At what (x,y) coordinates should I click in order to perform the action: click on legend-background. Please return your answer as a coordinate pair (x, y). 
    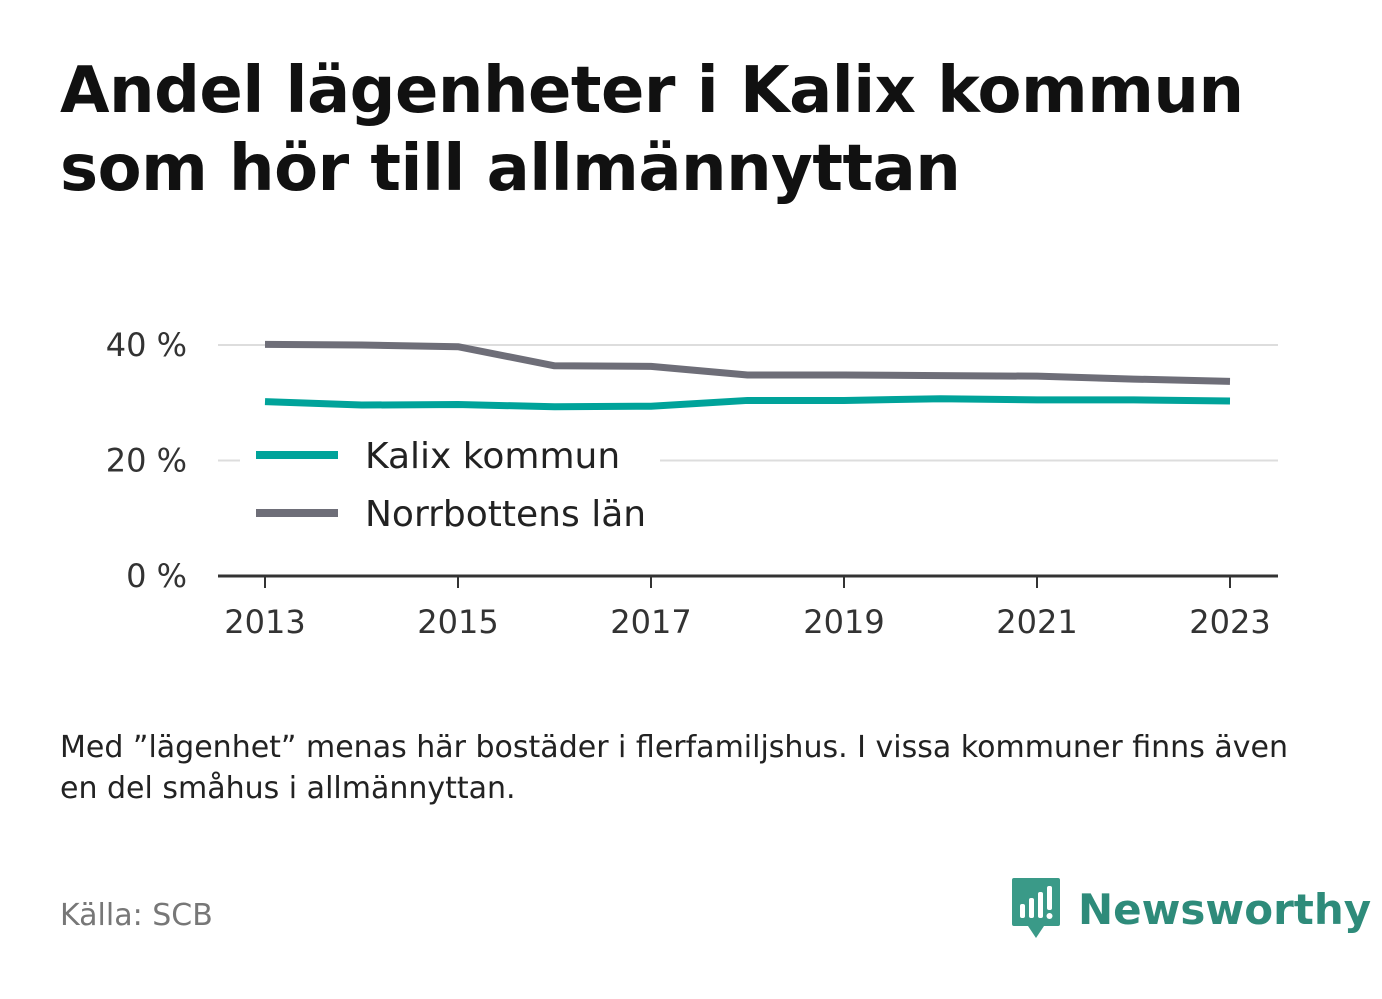
    Looking at the image, I should click on (450, 485).